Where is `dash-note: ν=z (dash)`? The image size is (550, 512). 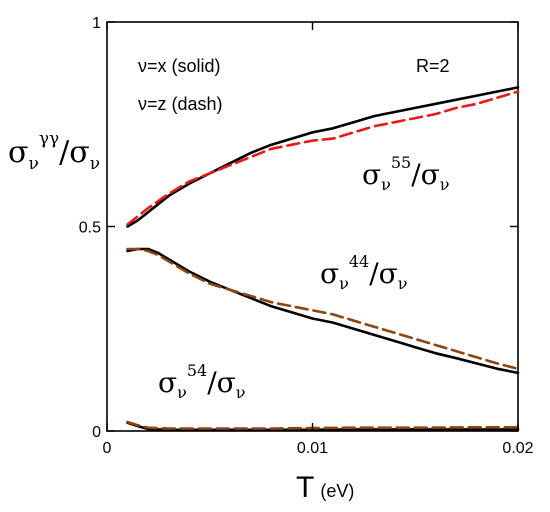
dash-note: ν=z (dash) is located at coordinates (180, 104).